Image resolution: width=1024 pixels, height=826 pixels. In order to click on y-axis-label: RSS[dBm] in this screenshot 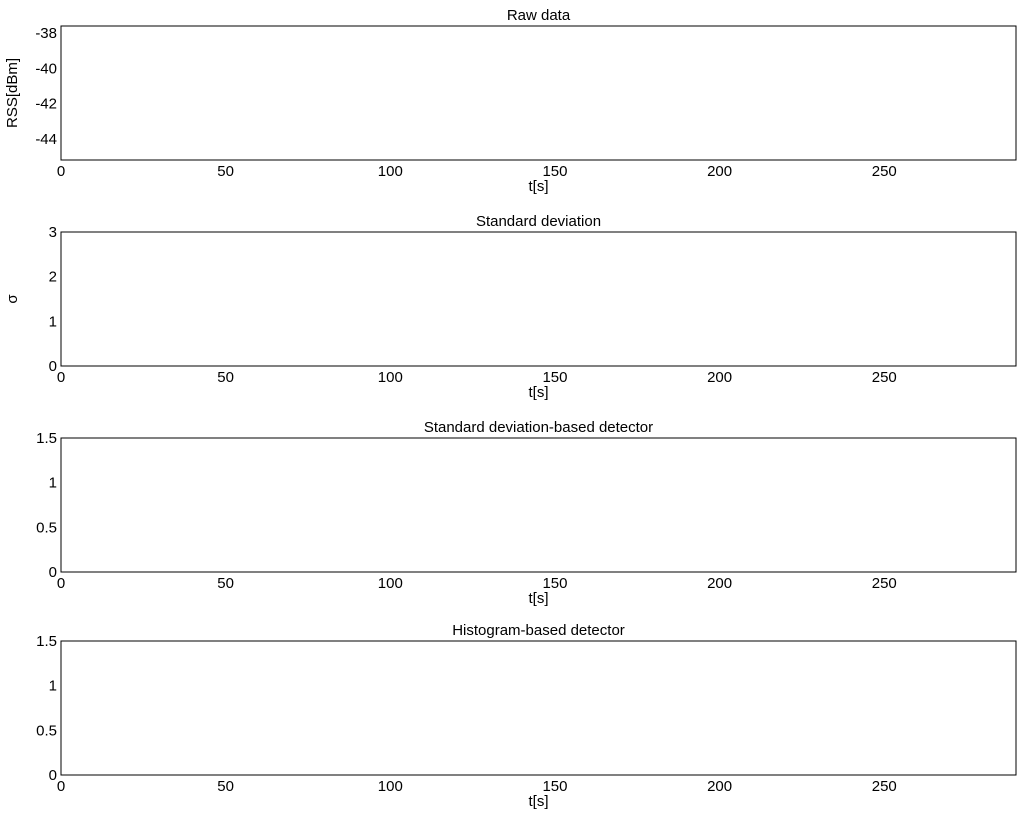, I will do `click(12, 93)`.